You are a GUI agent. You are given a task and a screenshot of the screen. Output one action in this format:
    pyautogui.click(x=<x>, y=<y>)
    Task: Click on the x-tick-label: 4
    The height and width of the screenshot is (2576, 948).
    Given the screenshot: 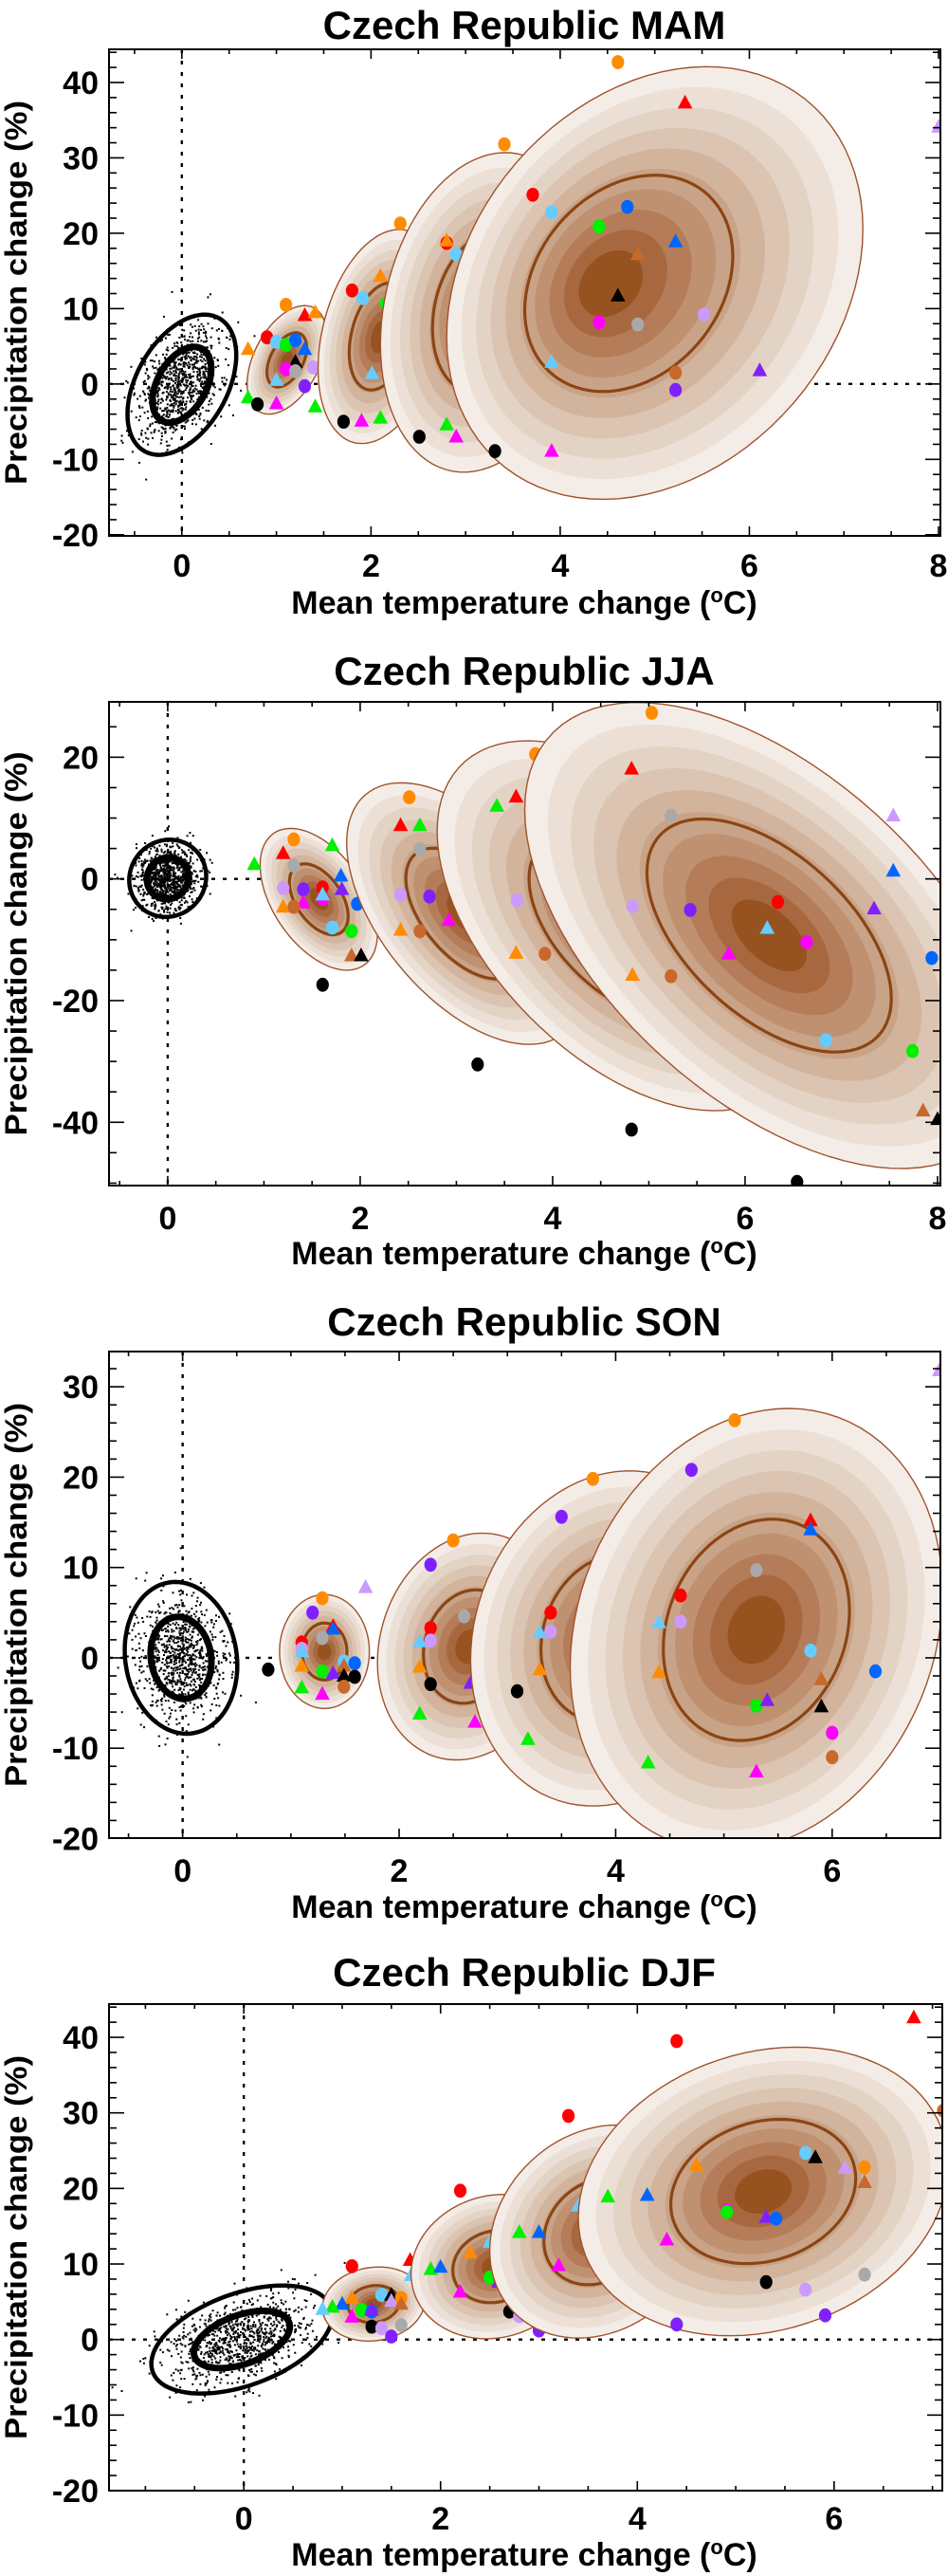 What is the action you would take?
    pyautogui.click(x=552, y=1219)
    